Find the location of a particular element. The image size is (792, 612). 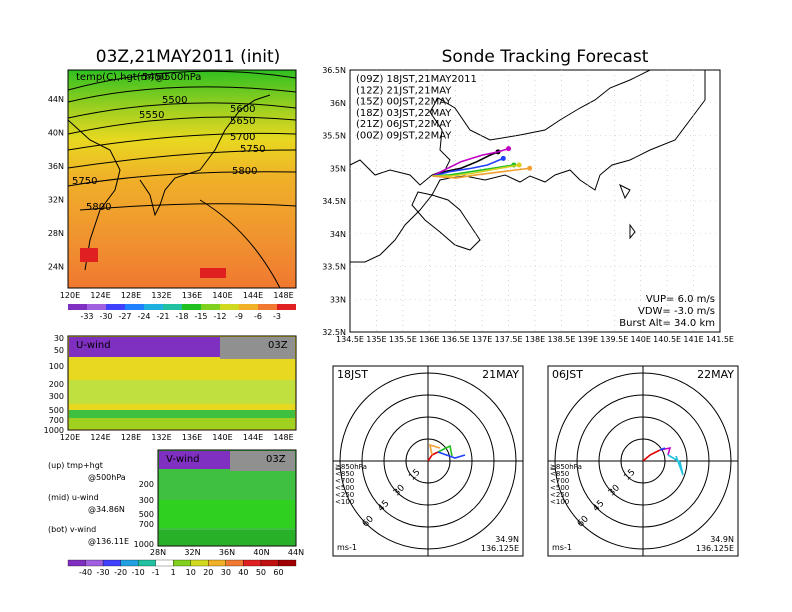

pressure-tick-label: 50 is located at coordinates (59, 350).